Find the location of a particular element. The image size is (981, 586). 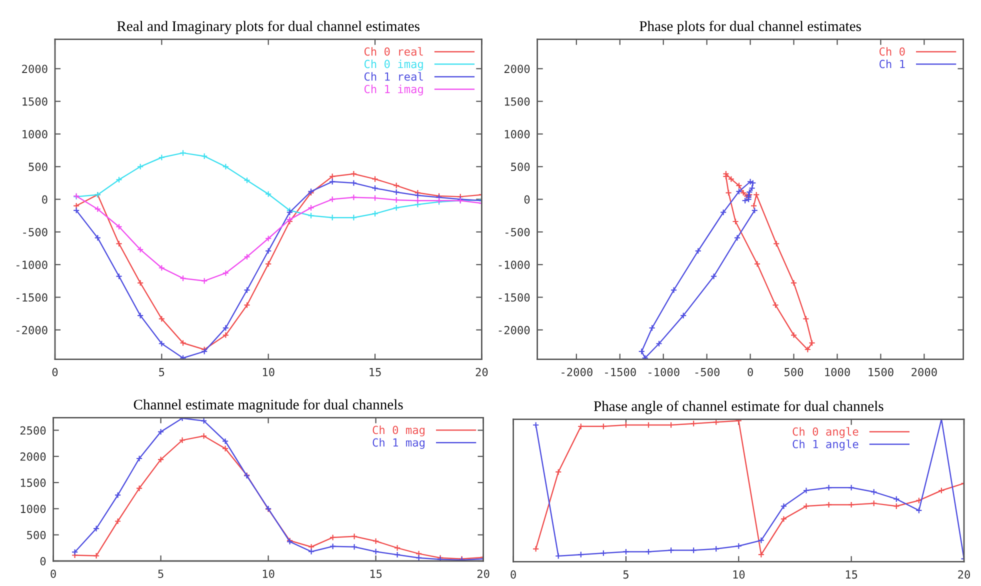

x-tick-label: 1500 is located at coordinates (881, 372).